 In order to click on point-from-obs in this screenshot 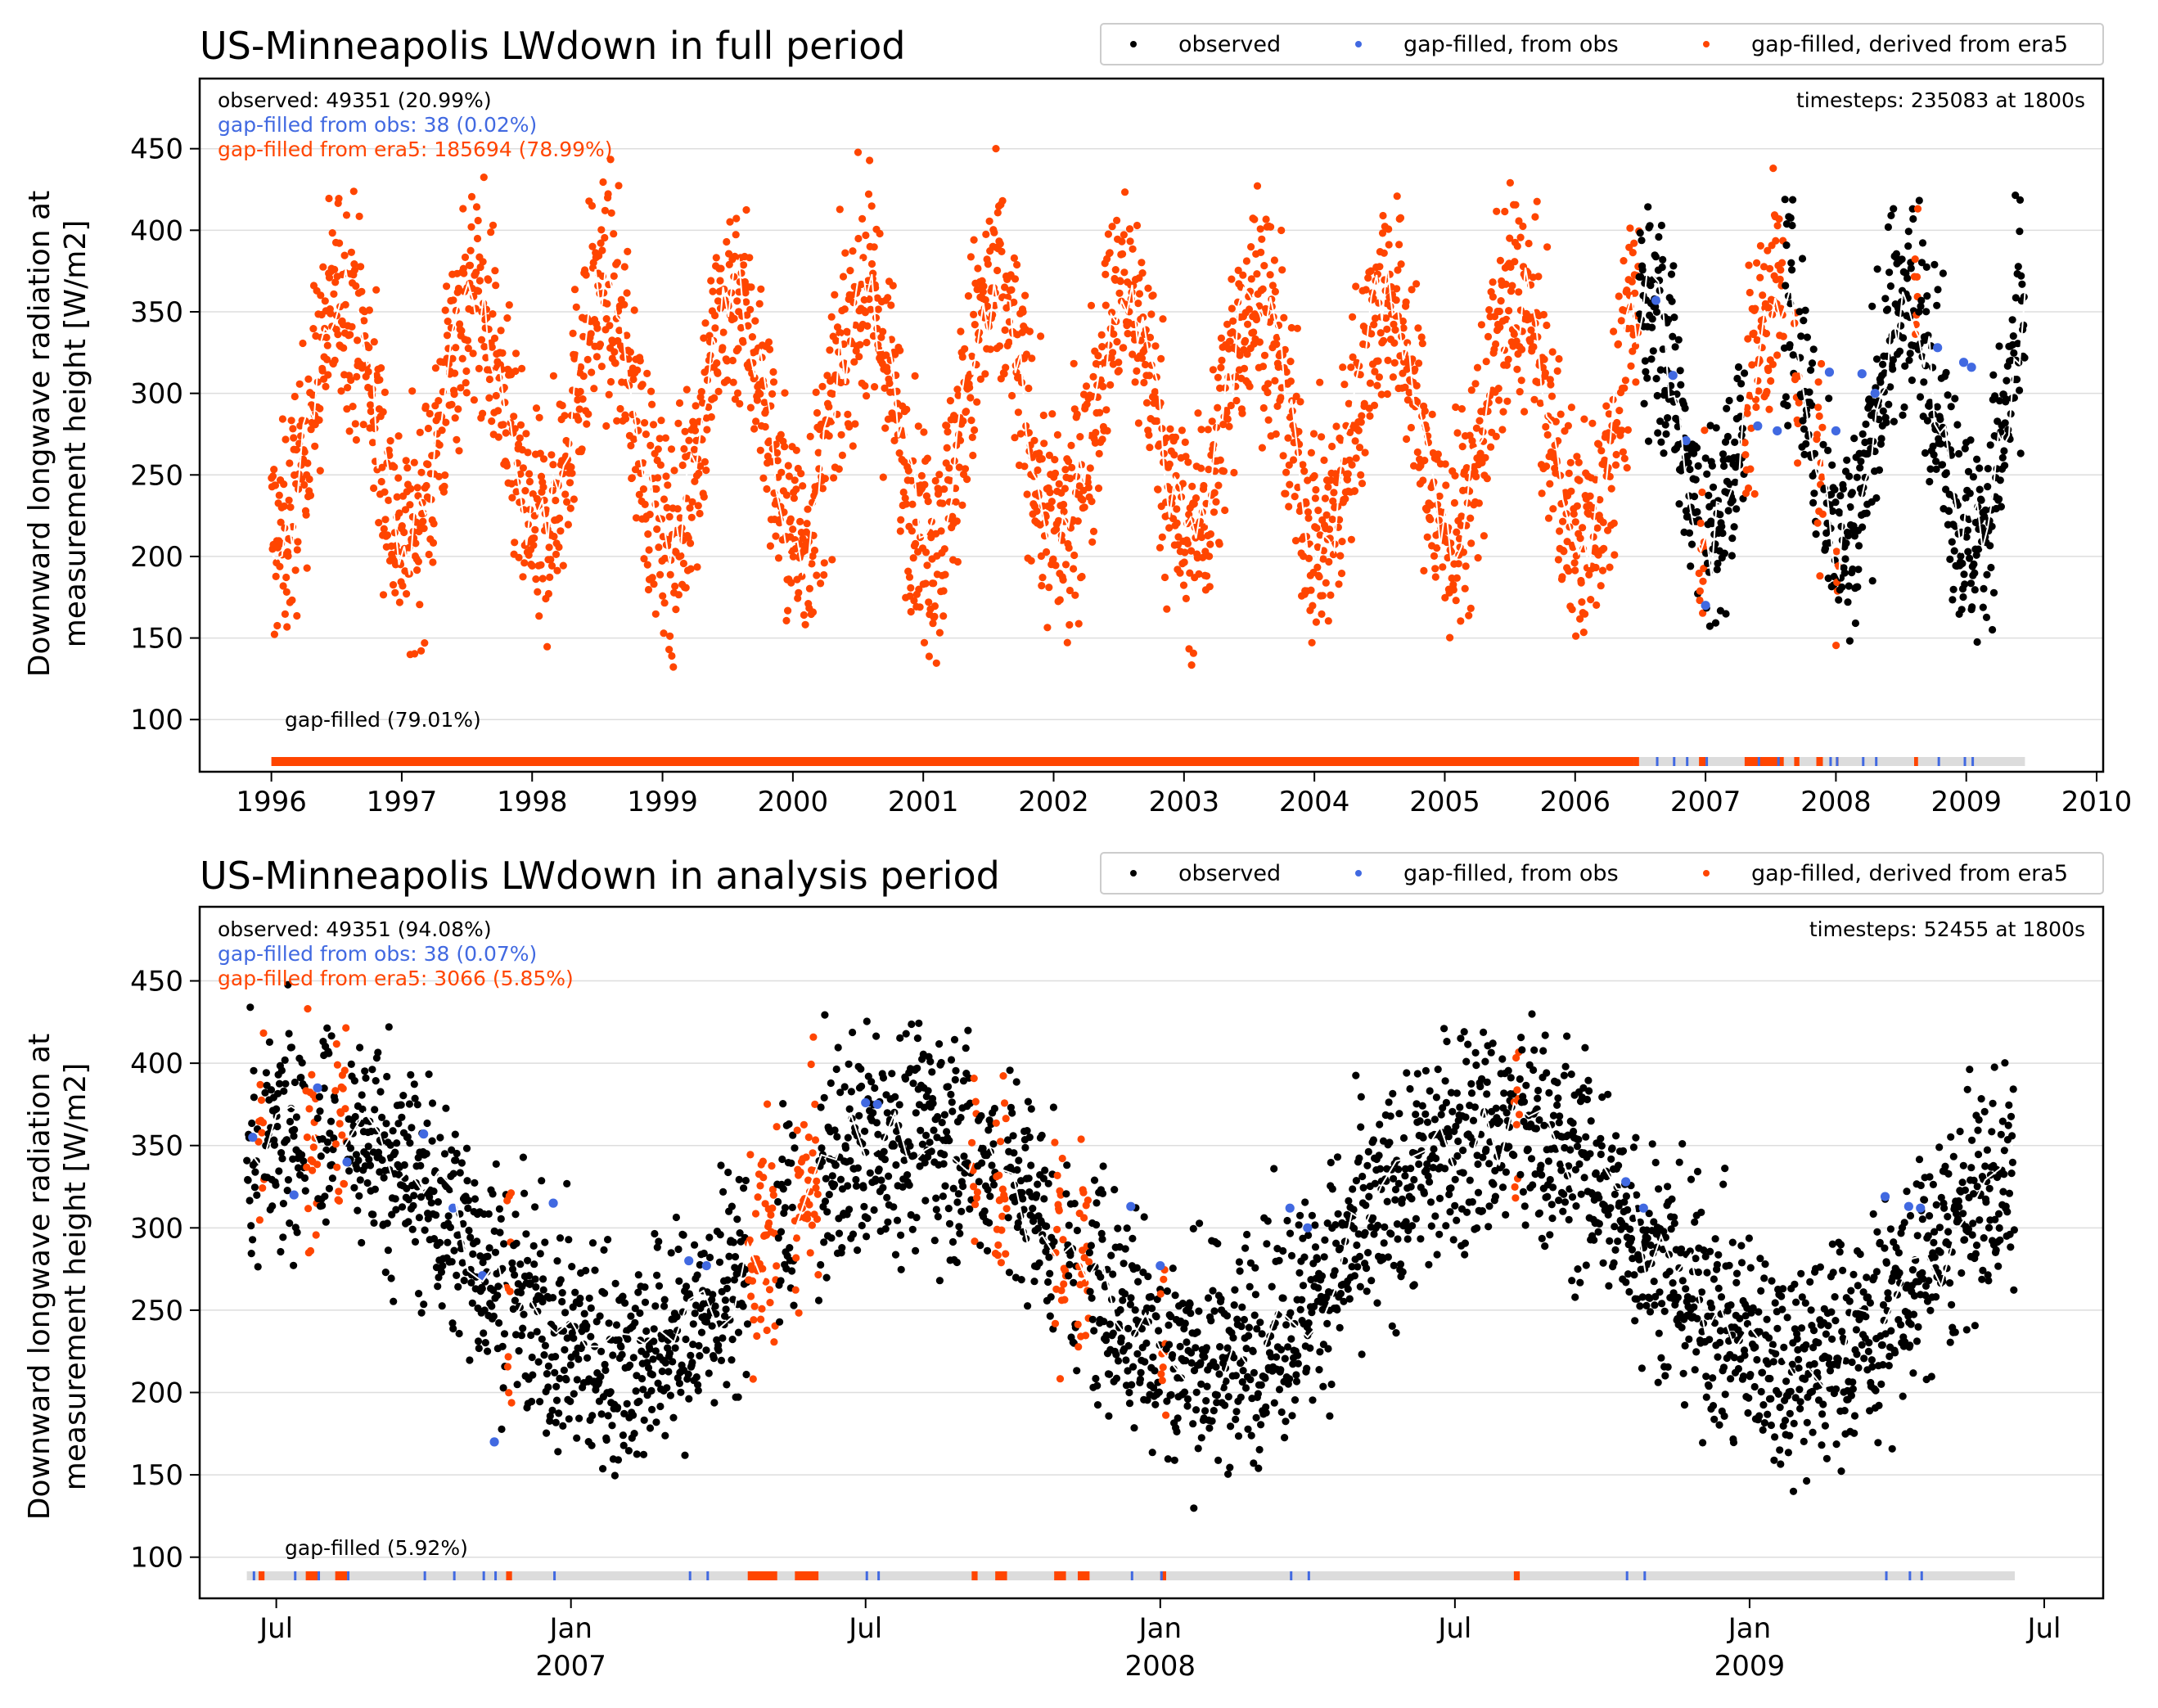, I will do `click(1758, 426)`.